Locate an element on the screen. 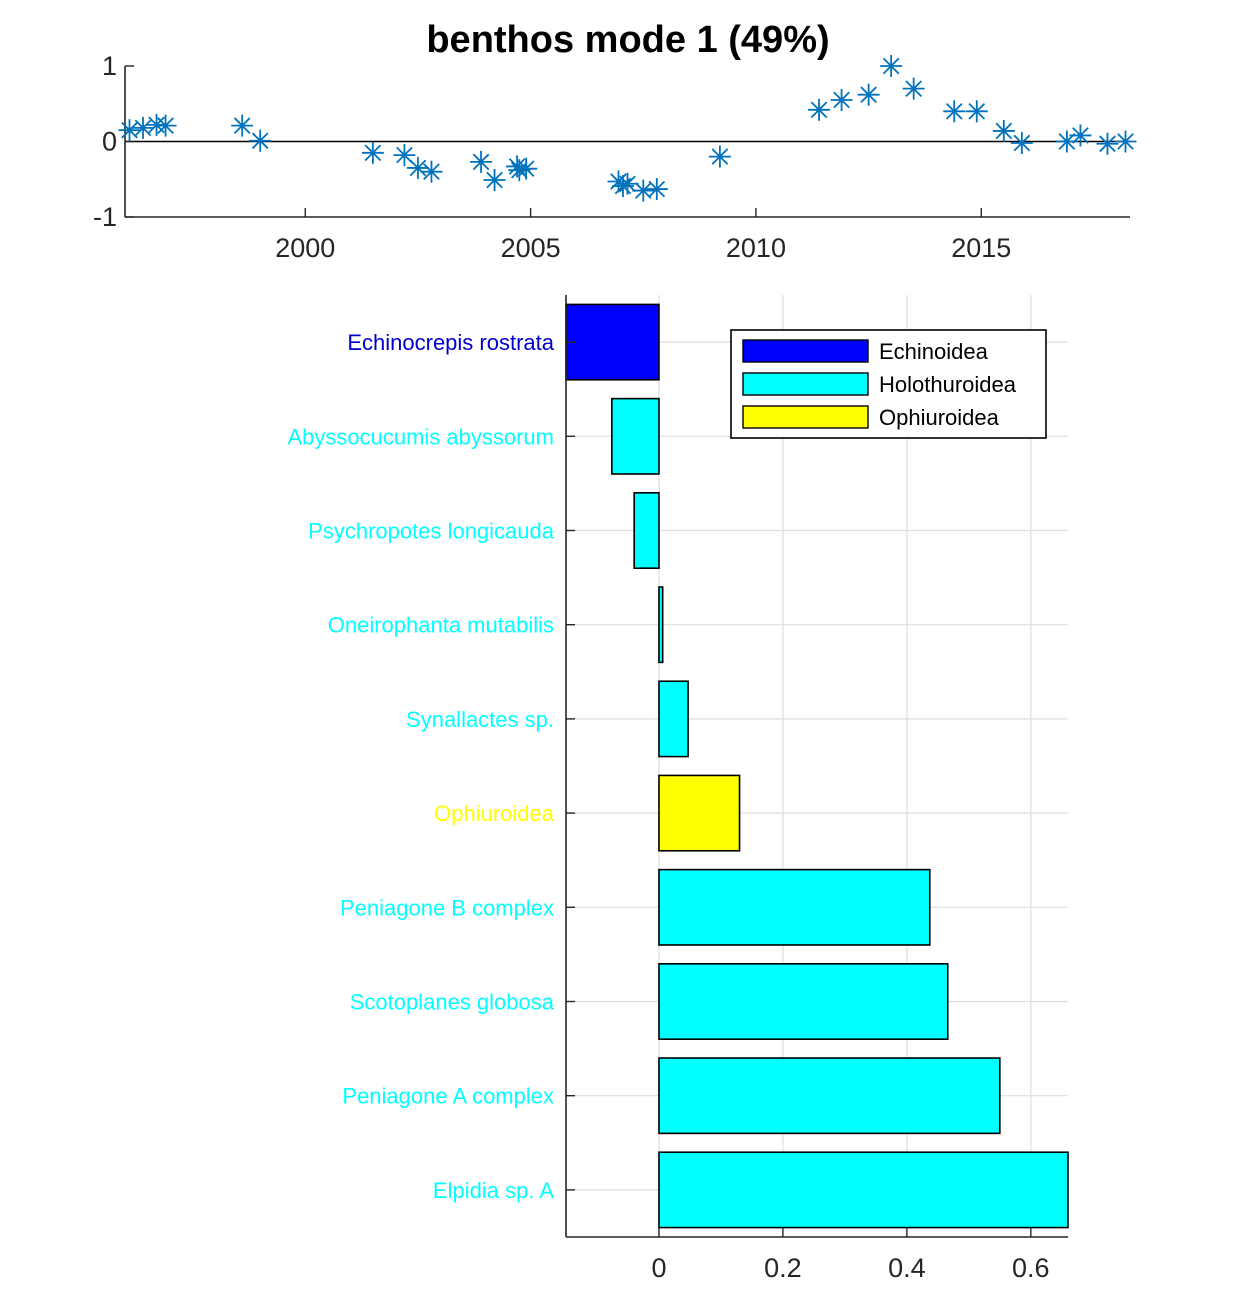  time-series-markers is located at coordinates (627, 128).